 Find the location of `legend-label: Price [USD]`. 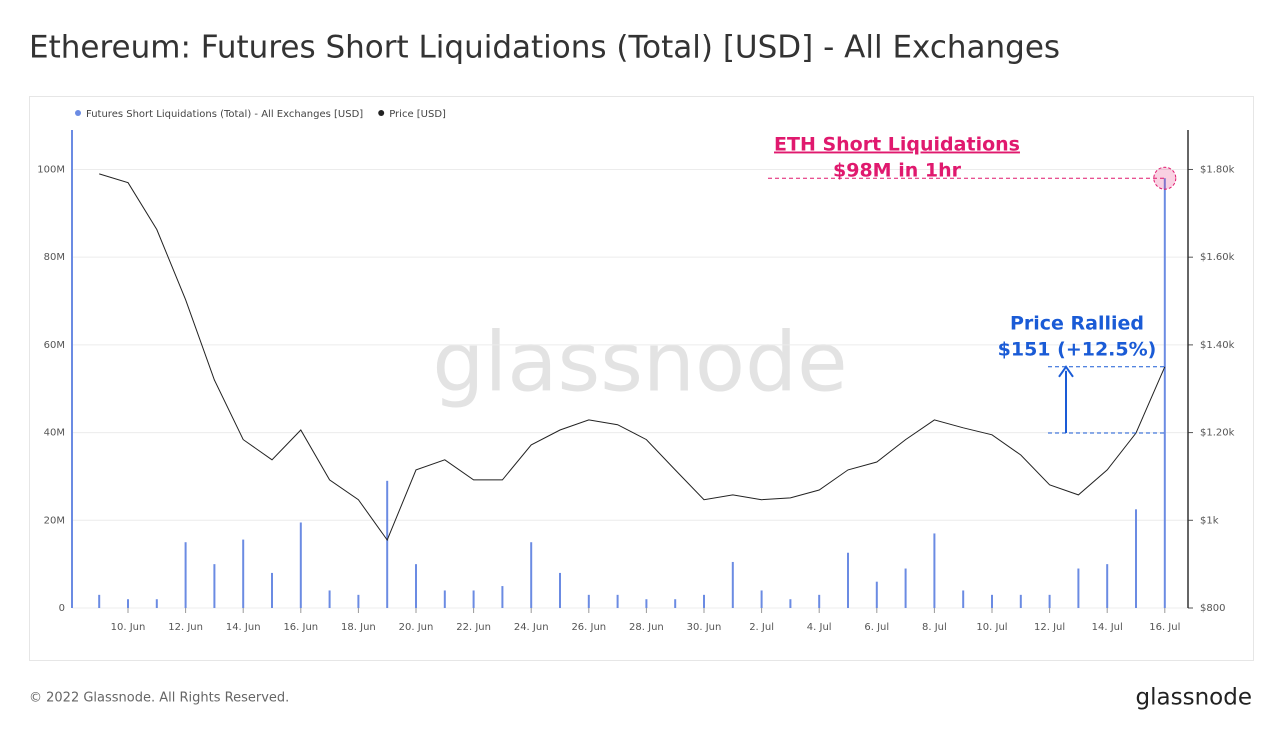

legend-label: Price [USD] is located at coordinates (417, 114).